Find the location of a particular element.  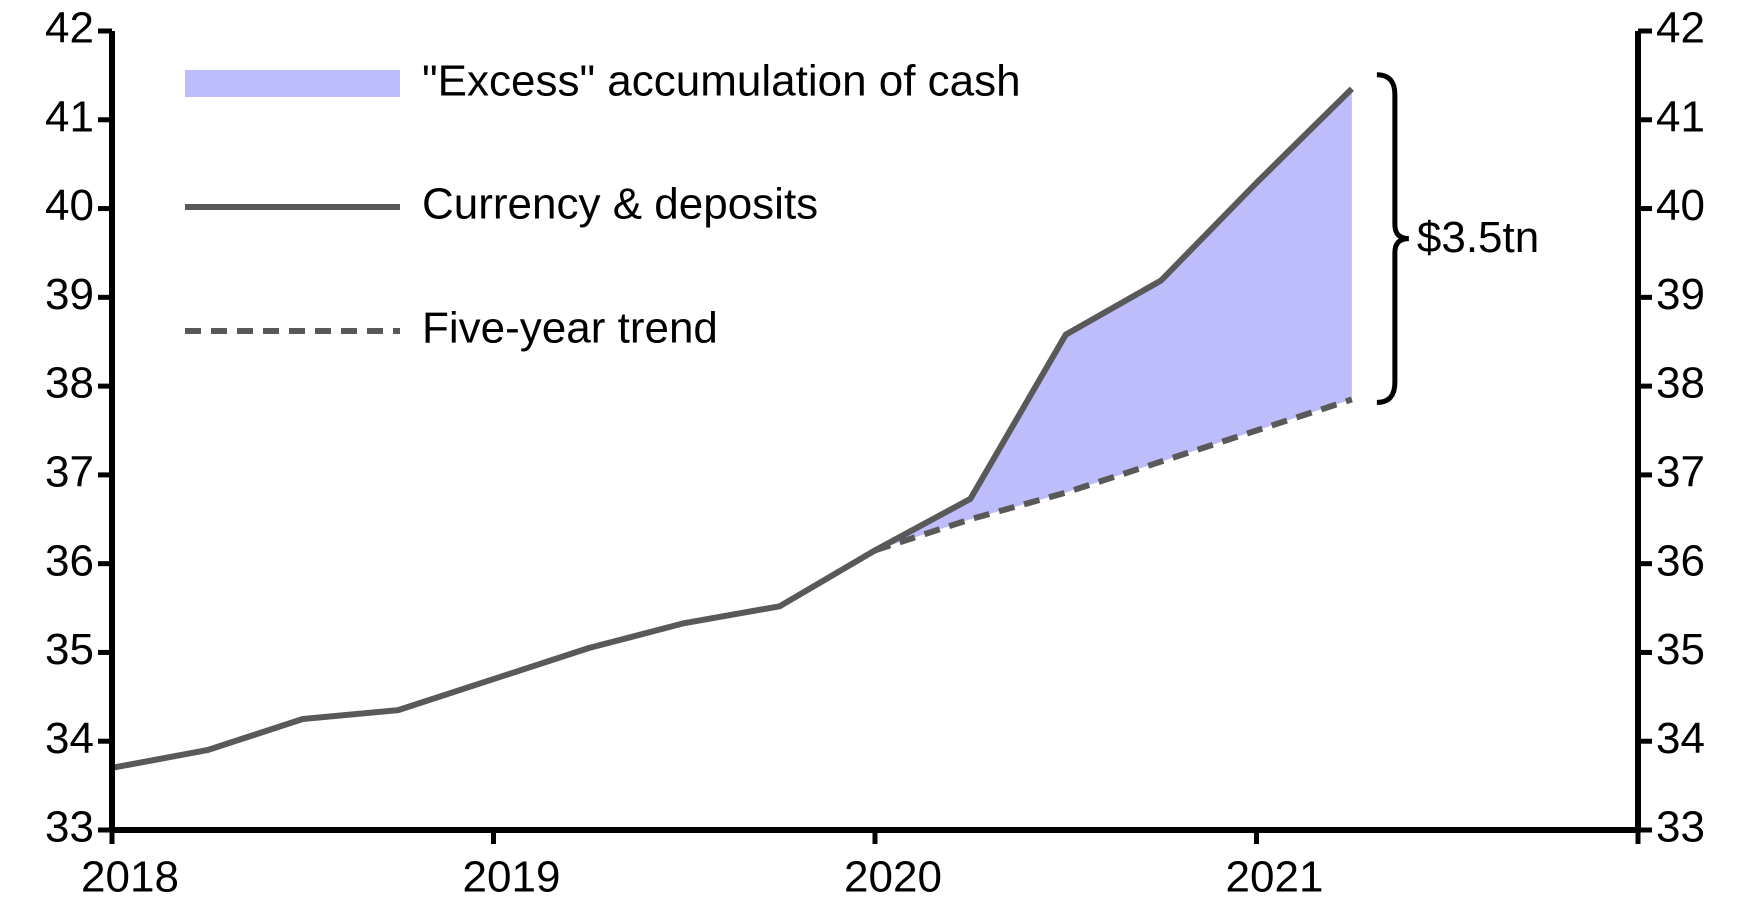

y2-tick-label: 42 is located at coordinates (1680, 28).